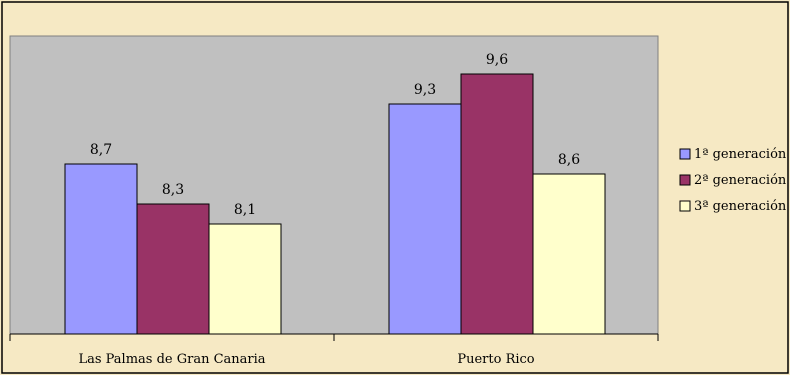  Describe the element at coordinates (245, 279) in the screenshot. I see `bar-series3-cat1` at that location.